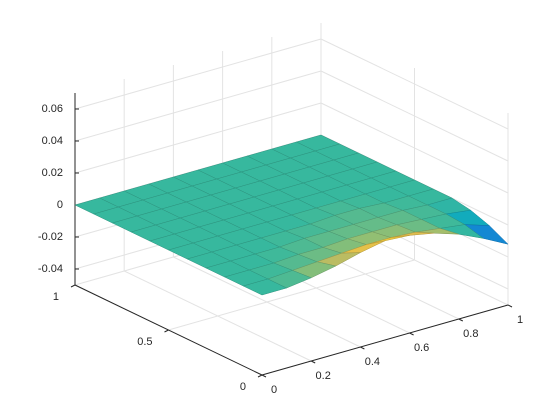 The width and height of the screenshot is (560, 420). What do you see at coordinates (323, 376) in the screenshot?
I see `x-tick-label: 0.2` at bounding box center [323, 376].